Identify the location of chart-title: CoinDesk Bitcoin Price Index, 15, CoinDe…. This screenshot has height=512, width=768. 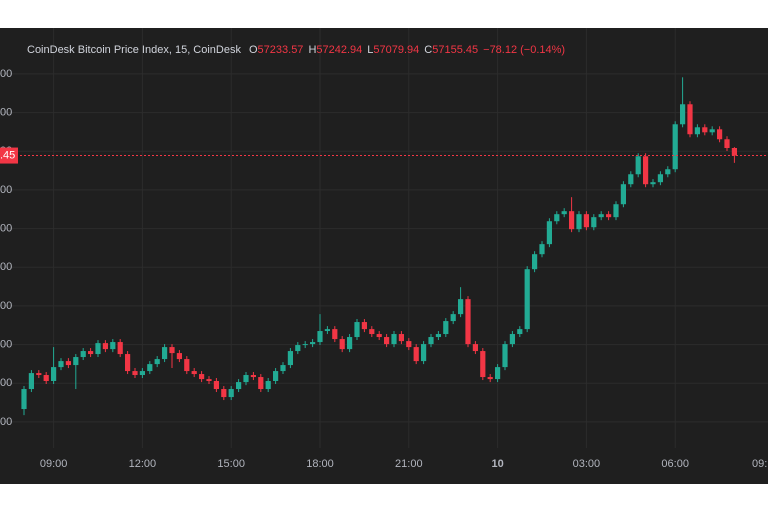
(134, 50).